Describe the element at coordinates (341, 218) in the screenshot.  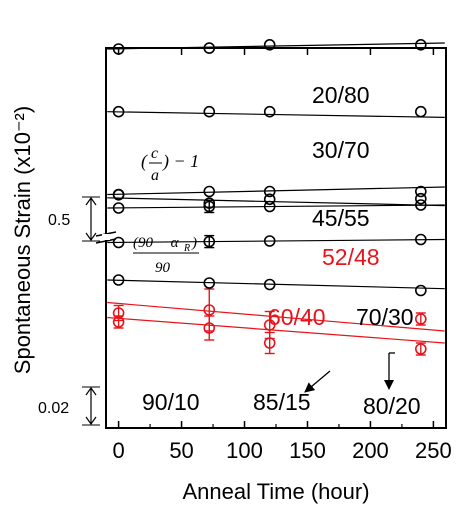
I see `series-label-45-55: 45/55` at that location.